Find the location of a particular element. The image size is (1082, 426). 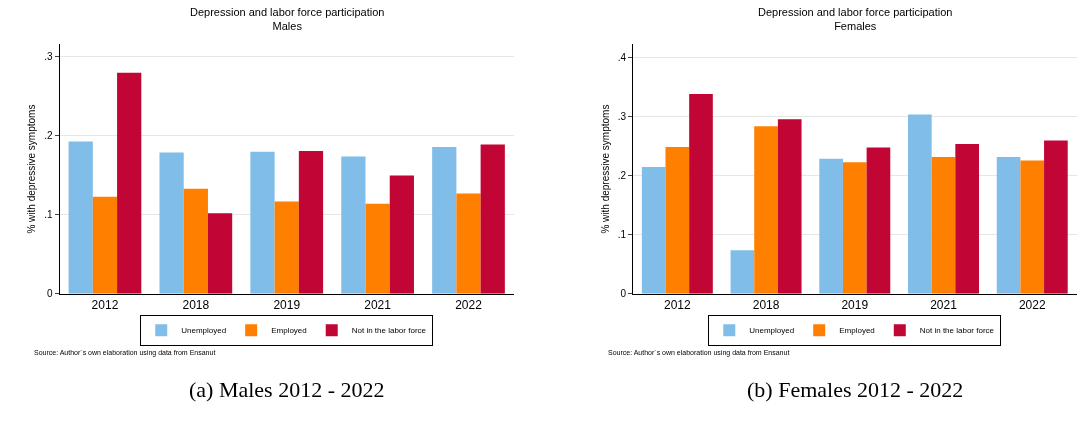

text: (b) Females 2012 - 2022 is located at coordinates (855, 389).